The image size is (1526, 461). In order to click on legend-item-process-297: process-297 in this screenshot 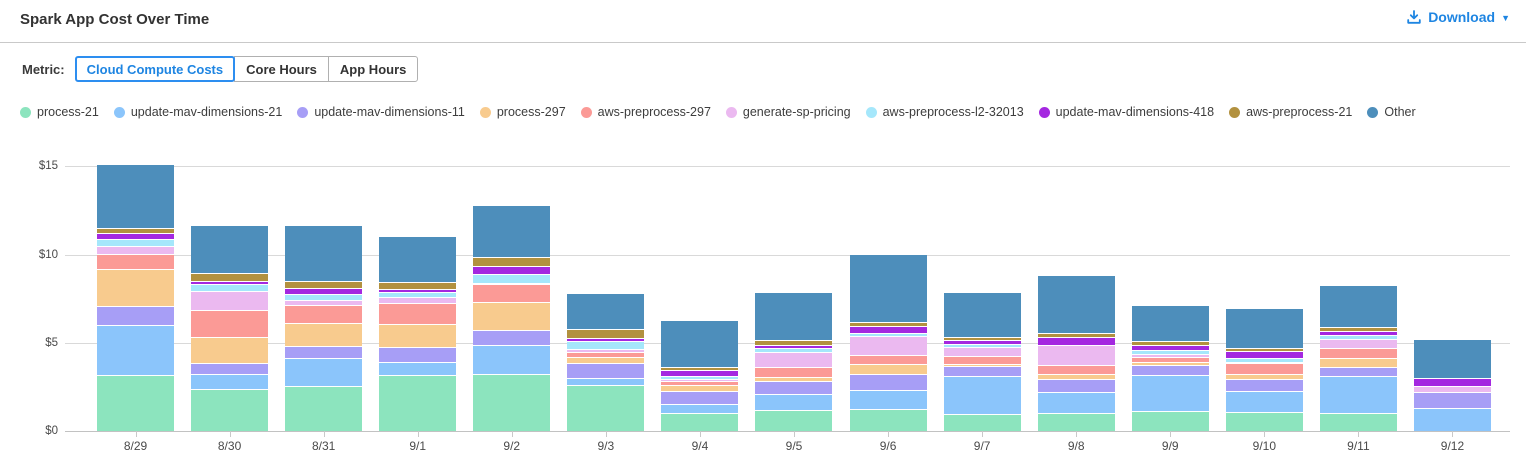, I will do `click(522, 112)`.